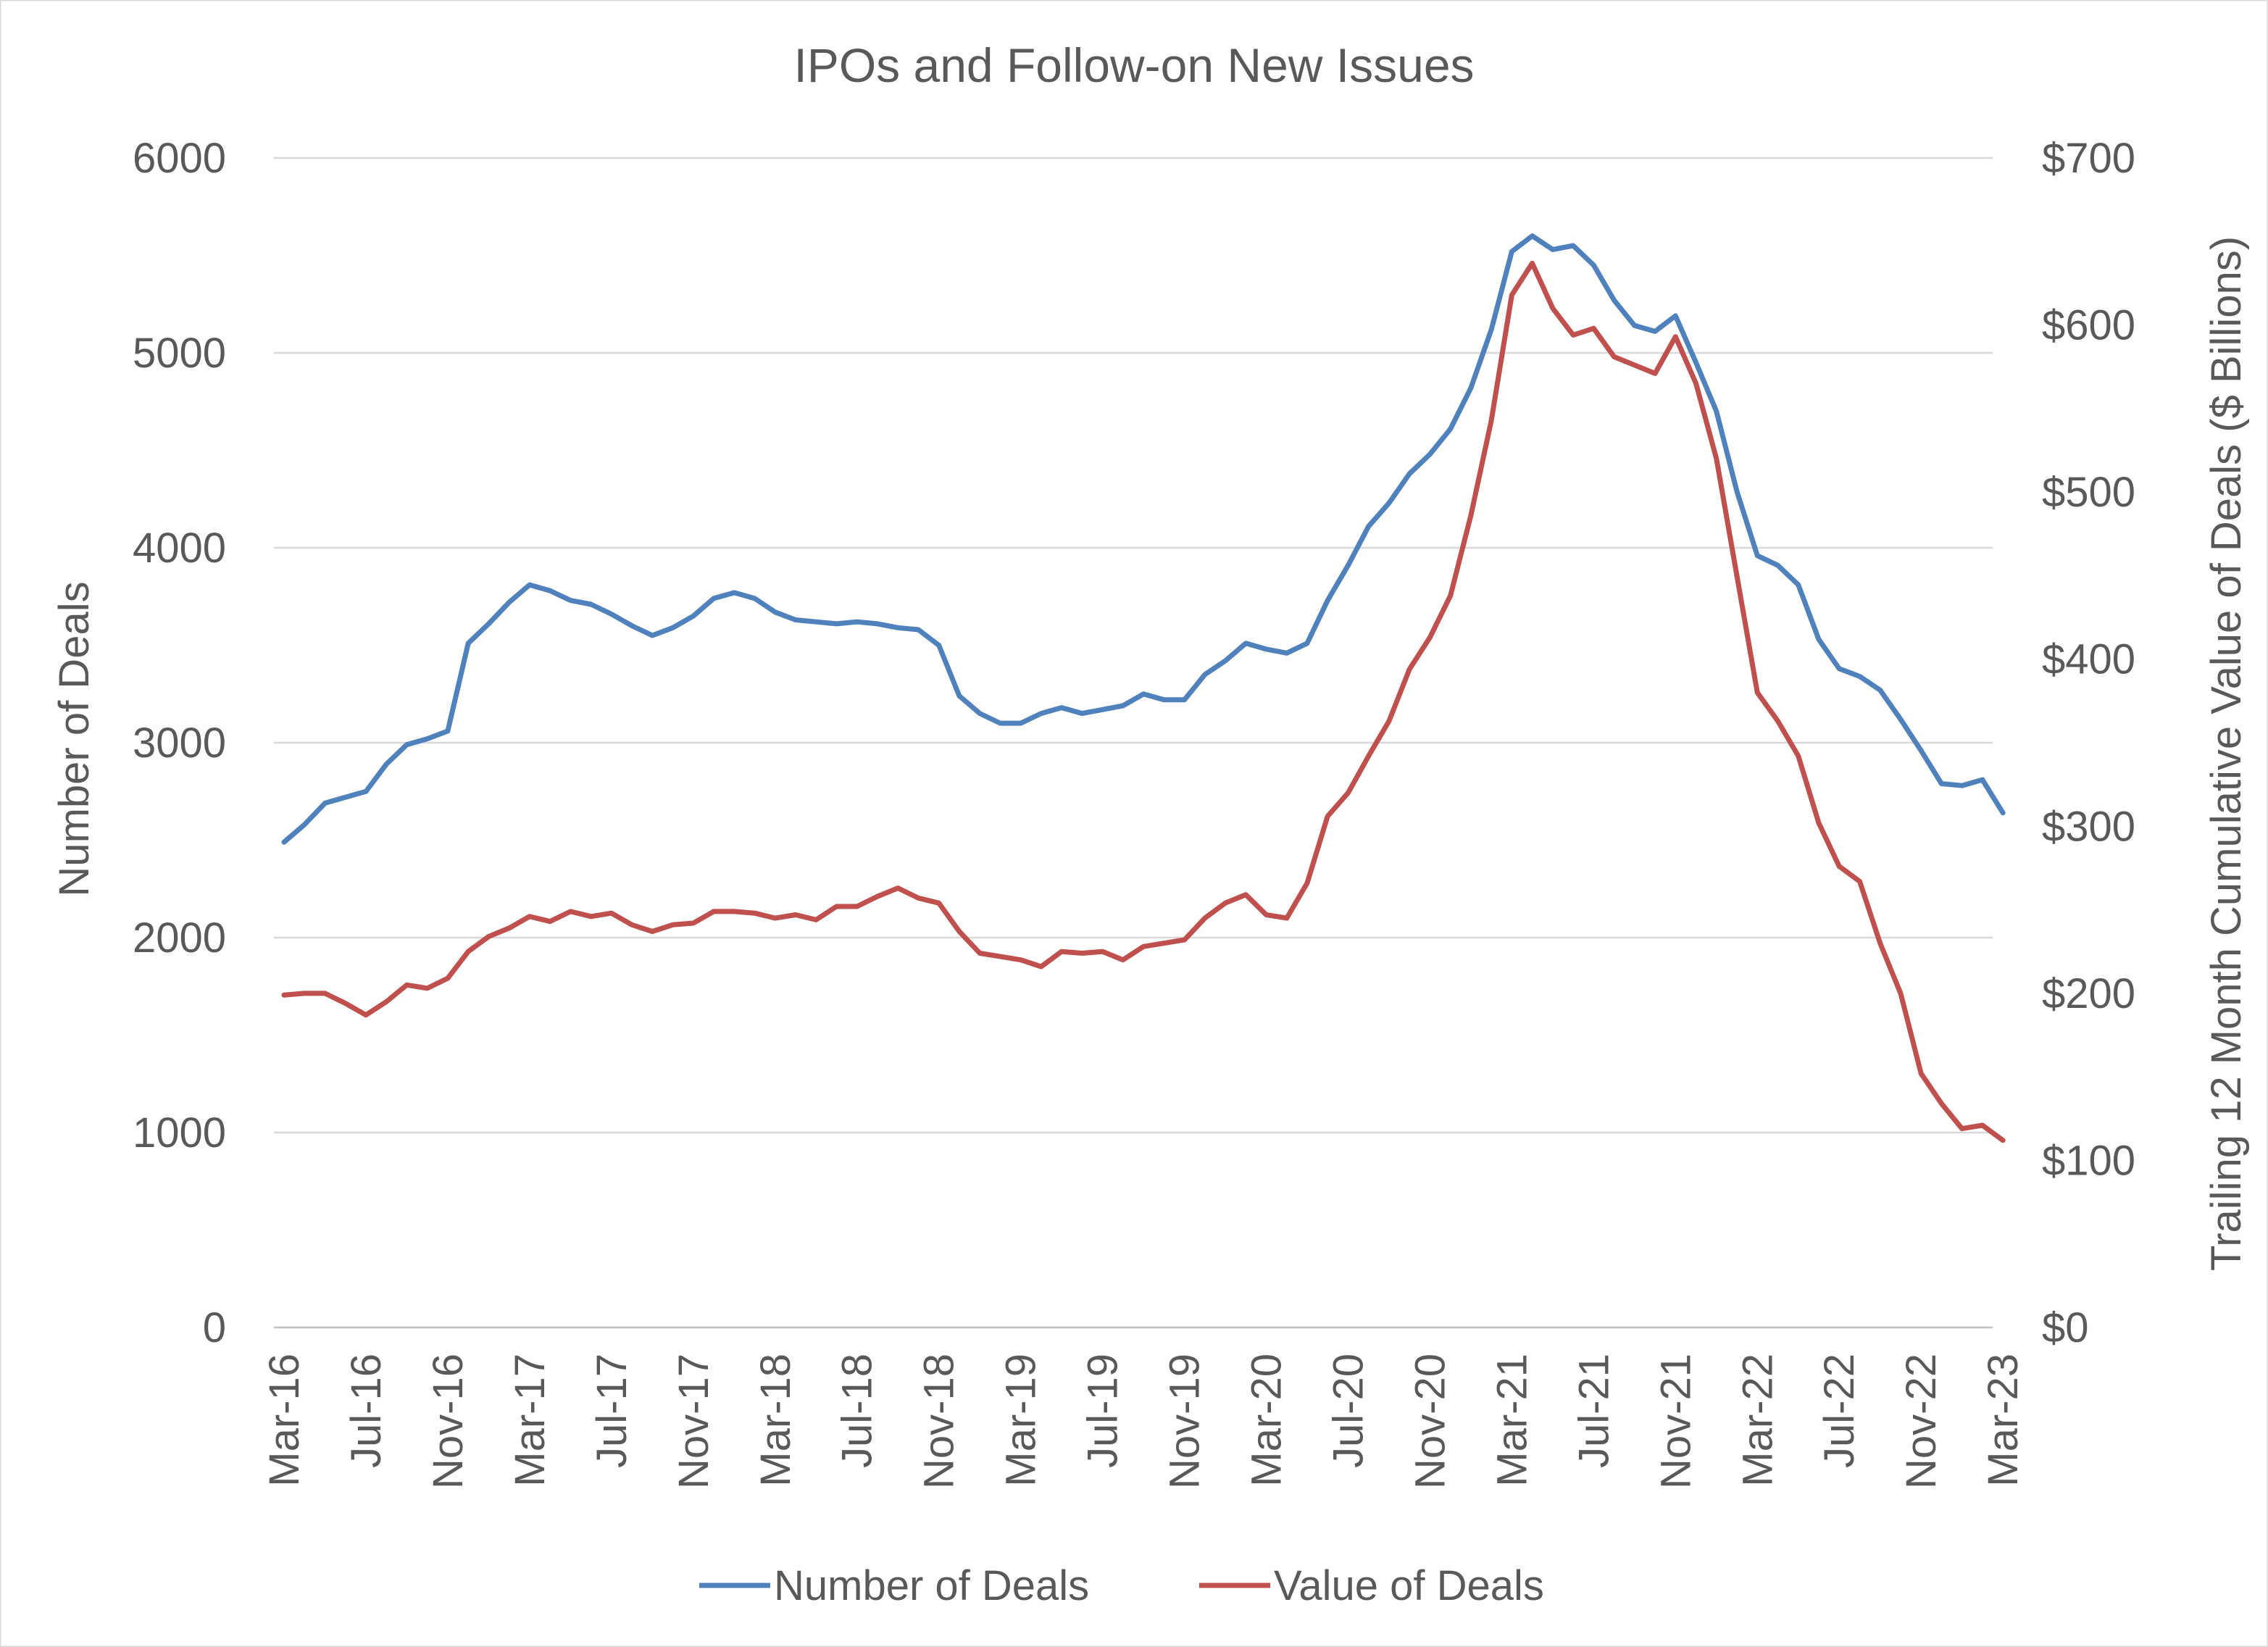 The height and width of the screenshot is (1647, 2268). I want to click on left-tick-label: 2000, so click(179, 938).